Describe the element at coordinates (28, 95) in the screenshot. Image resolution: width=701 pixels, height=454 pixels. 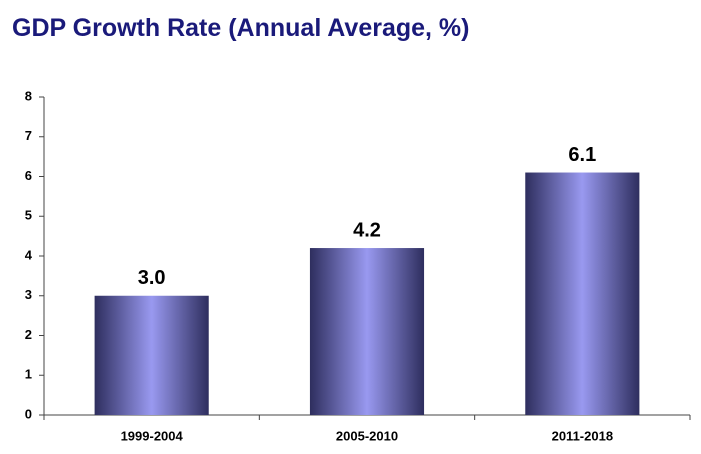
I see `y-tick-label: 8` at that location.